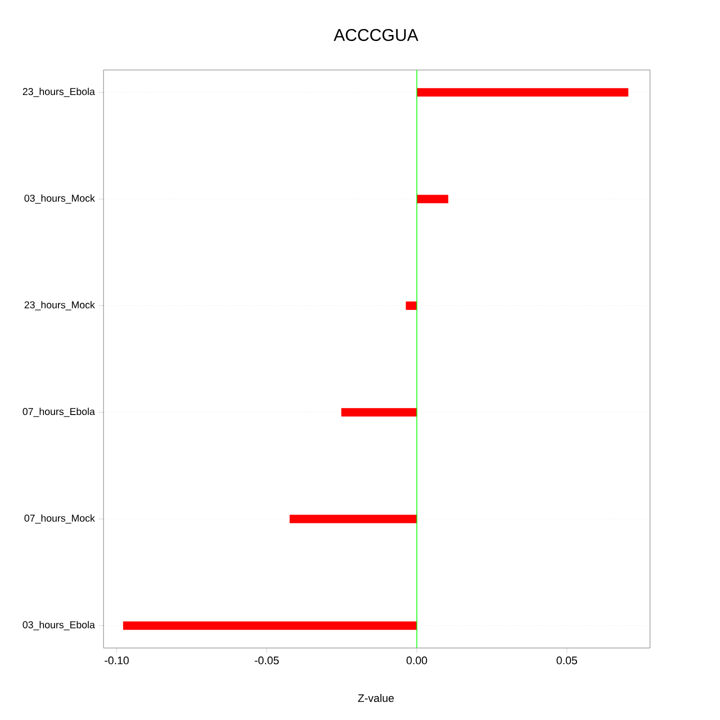 The height and width of the screenshot is (720, 720). What do you see at coordinates (116, 660) in the screenshot?
I see `x-tick-label: -0.10` at bounding box center [116, 660].